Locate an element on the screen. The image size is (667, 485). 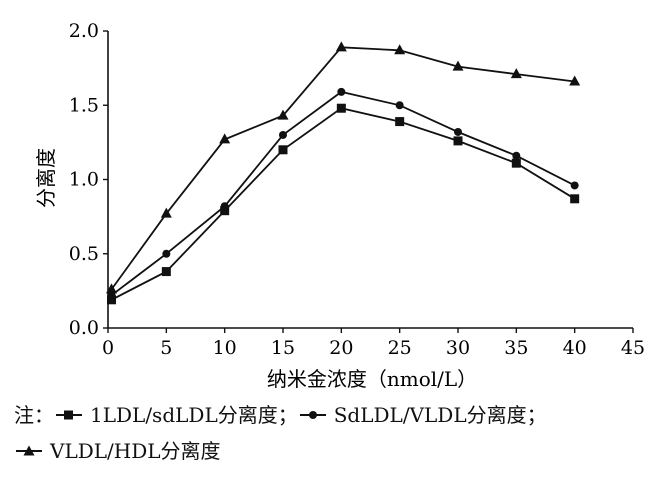
y-tick-label: 0.0 is located at coordinates (84, 328).